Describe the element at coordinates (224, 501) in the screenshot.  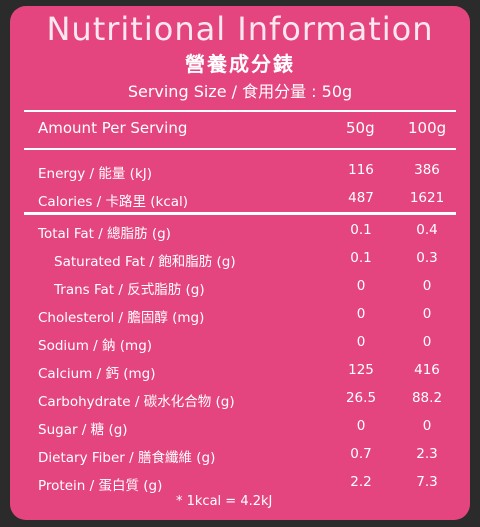
I see `footnote: * 1kcal = 4.2kJ` at that location.